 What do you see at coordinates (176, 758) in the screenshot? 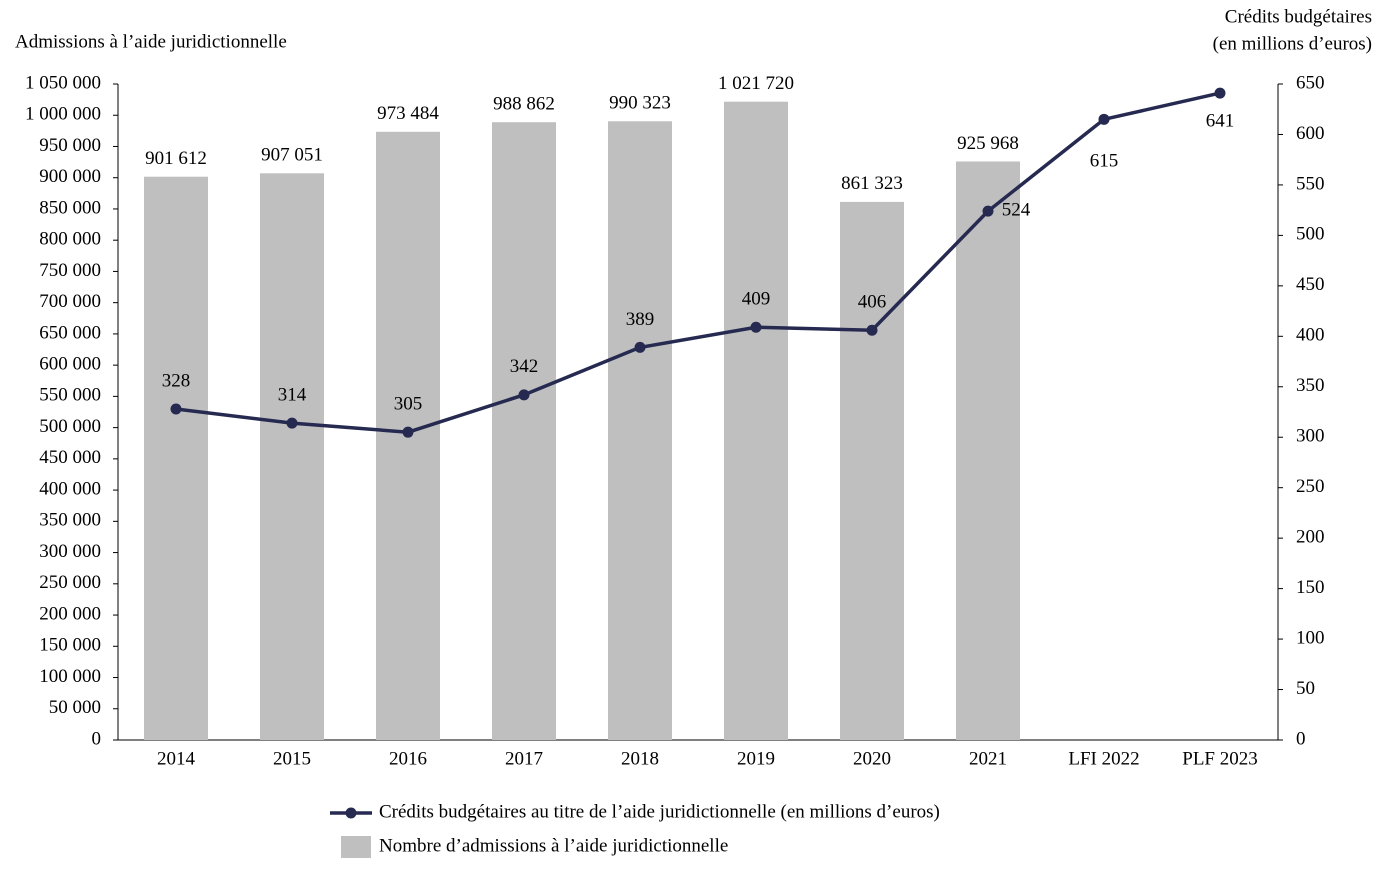
I see `x-tick-label: 2014` at bounding box center [176, 758].